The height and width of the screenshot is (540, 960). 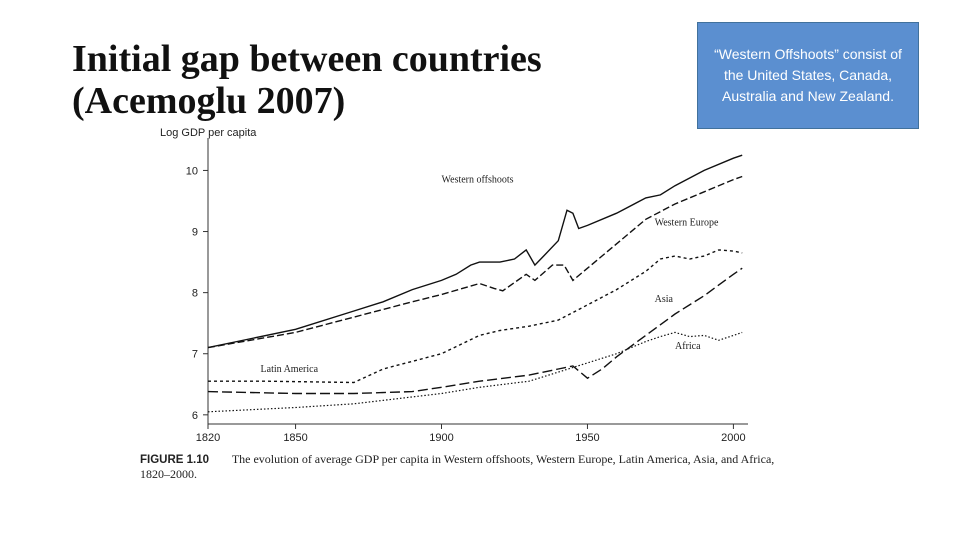 I want to click on series-label-africa: Africa, so click(x=688, y=346).